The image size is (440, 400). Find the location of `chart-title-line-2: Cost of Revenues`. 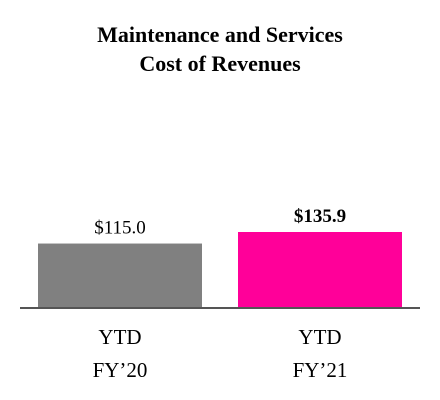

chart-title-line-2: Cost of Revenues is located at coordinates (220, 63).